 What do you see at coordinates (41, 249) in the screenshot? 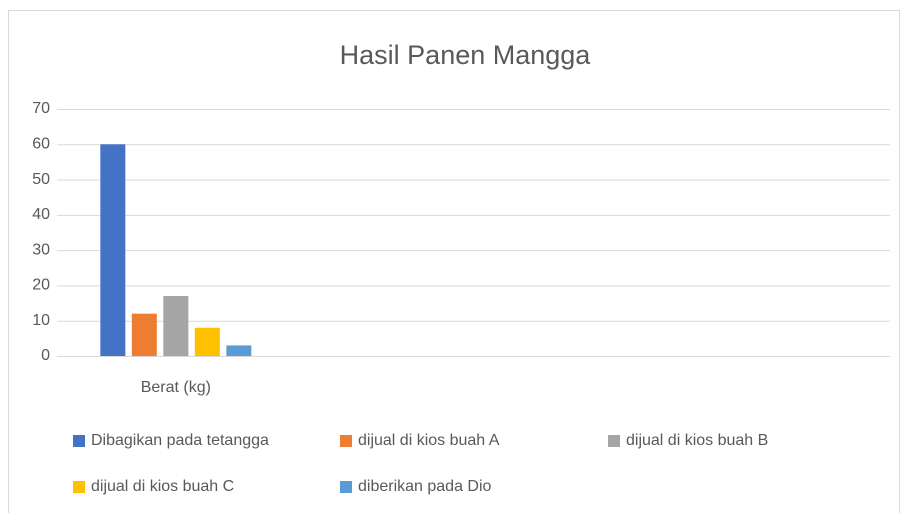
I see `y-tick-label: 30` at bounding box center [41, 249].